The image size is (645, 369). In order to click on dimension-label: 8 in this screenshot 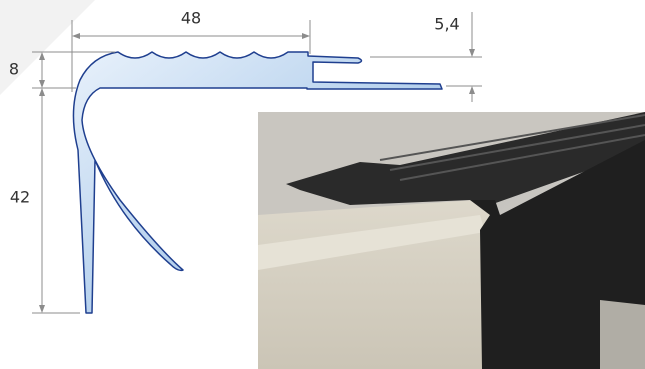, I will do `click(14, 69)`.